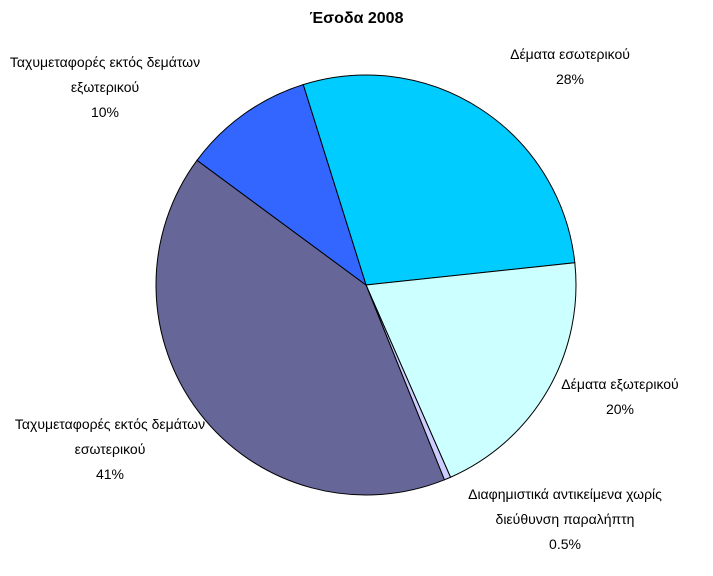 The image size is (713, 576). Describe the element at coordinates (105, 112) in the screenshot. I see `value-label: 10%` at that location.